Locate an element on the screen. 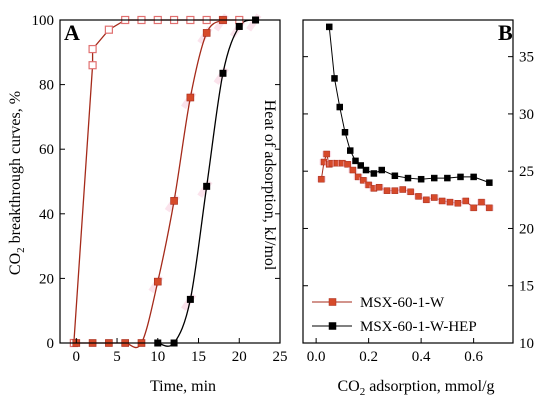  panel-a-y-tick-label: 80 is located at coordinates (46, 86).